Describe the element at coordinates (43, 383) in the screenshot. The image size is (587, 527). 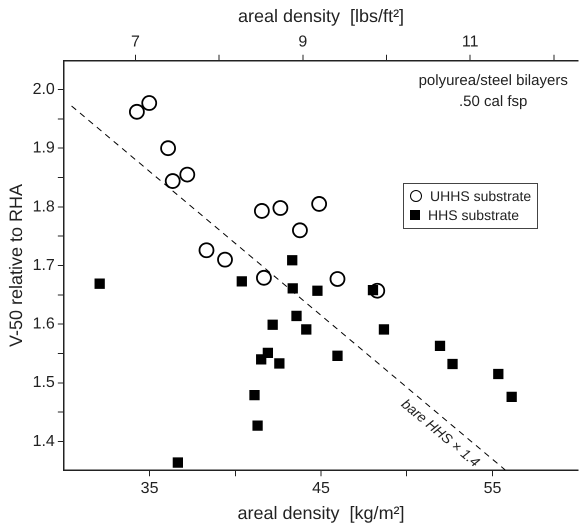
I see `y-tick-label: 1.5` at that location.